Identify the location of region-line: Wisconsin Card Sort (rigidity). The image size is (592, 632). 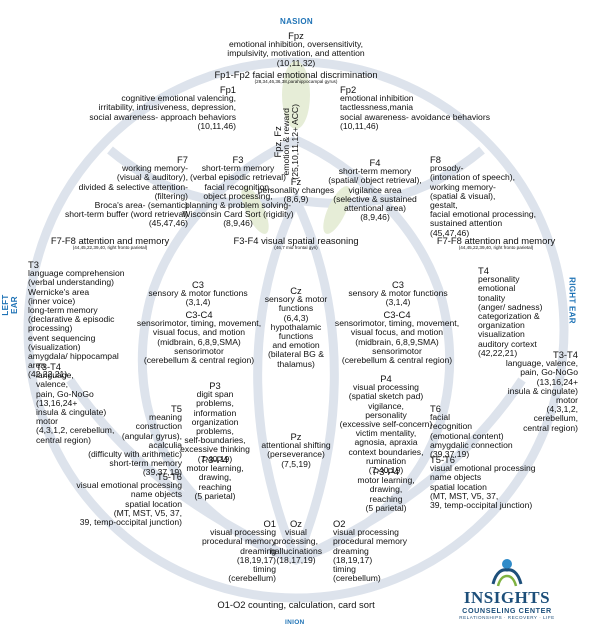
(238, 214).